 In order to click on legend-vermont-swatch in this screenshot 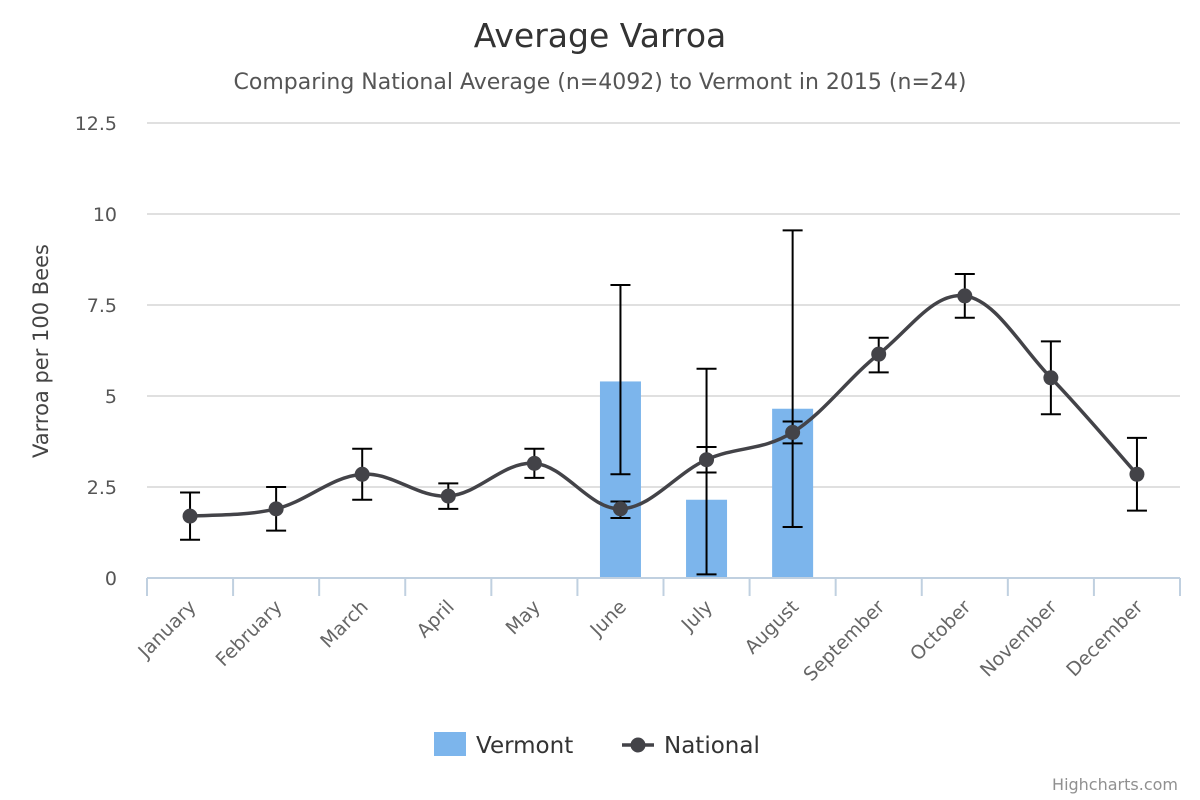, I will do `click(450, 744)`.